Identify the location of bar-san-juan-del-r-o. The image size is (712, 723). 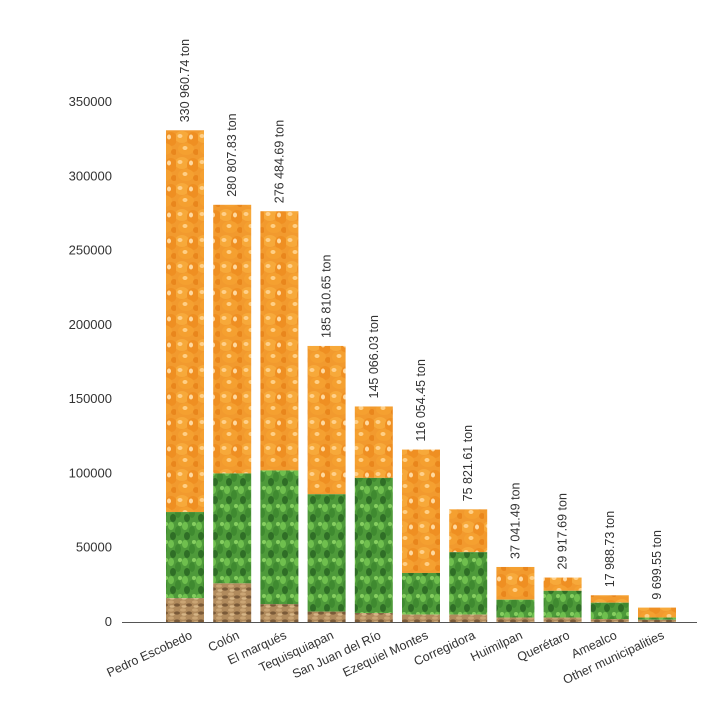
(373, 514).